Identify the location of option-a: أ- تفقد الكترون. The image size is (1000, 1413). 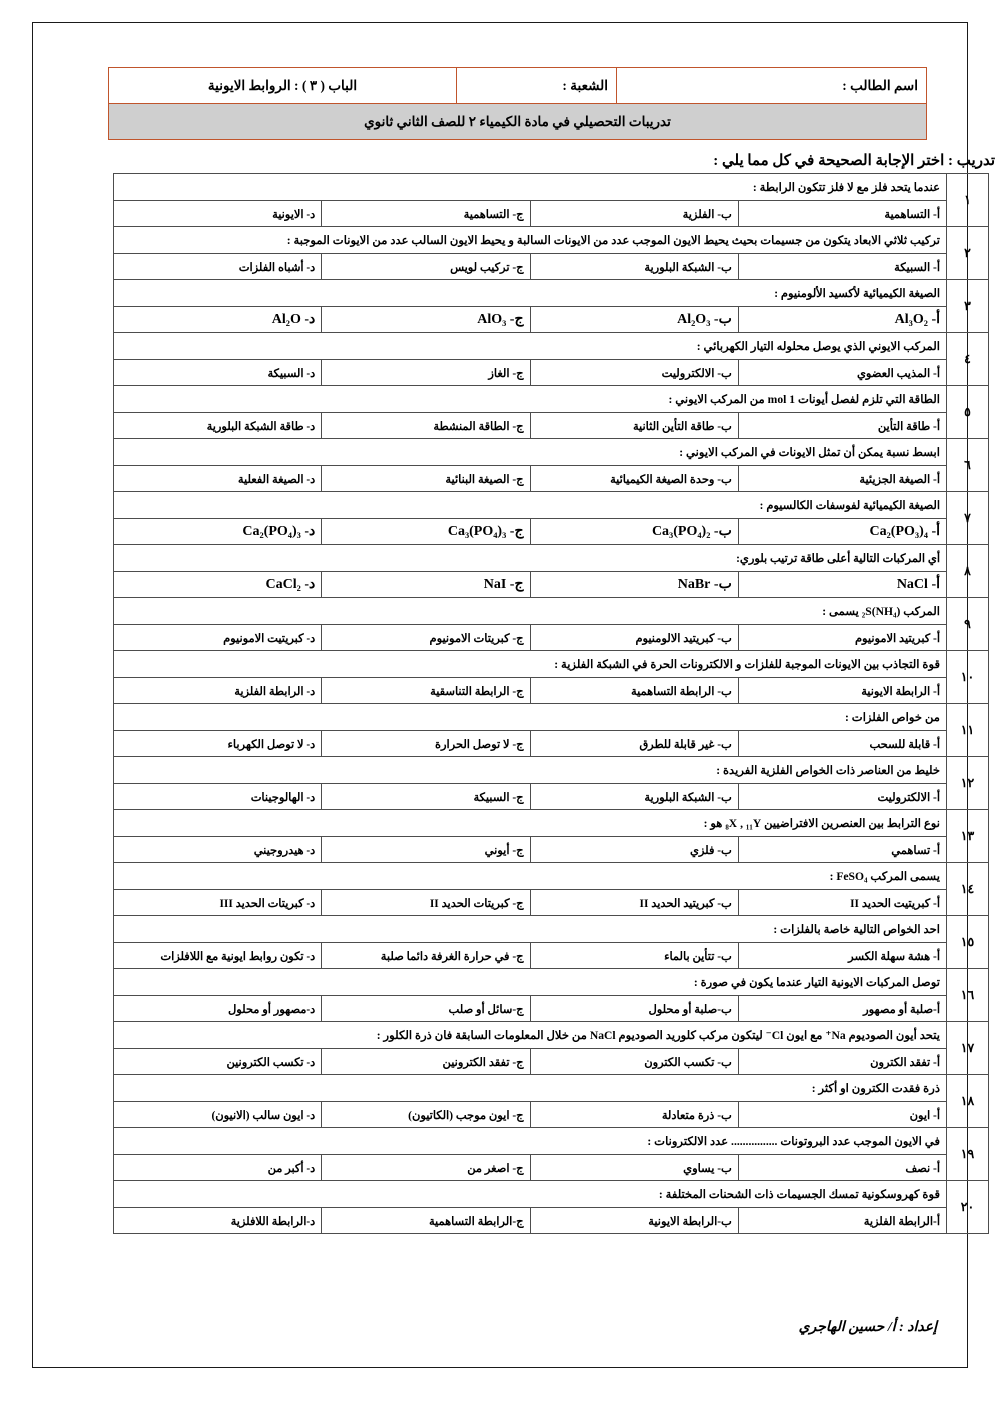
(842, 1061).